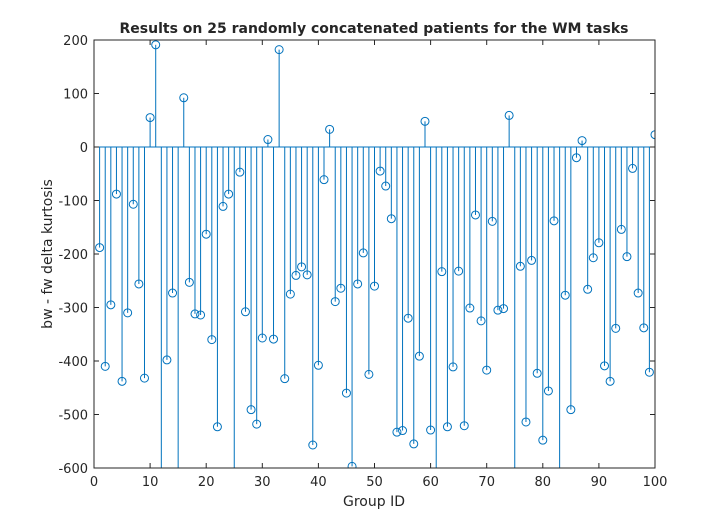 This screenshot has width=724, height=527. I want to click on y-tick-label: 0, so click(84, 148).